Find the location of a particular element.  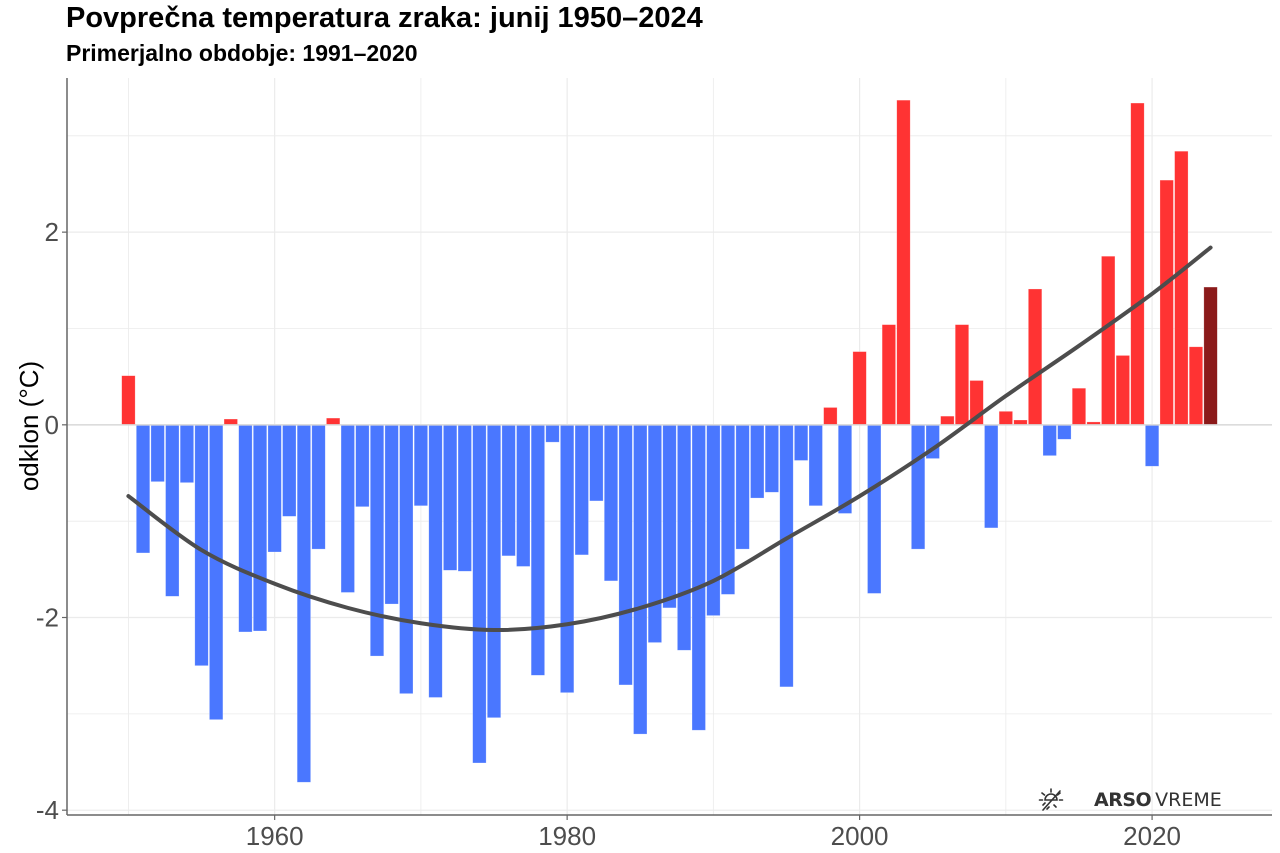

bar-2019 is located at coordinates (1137, 264).